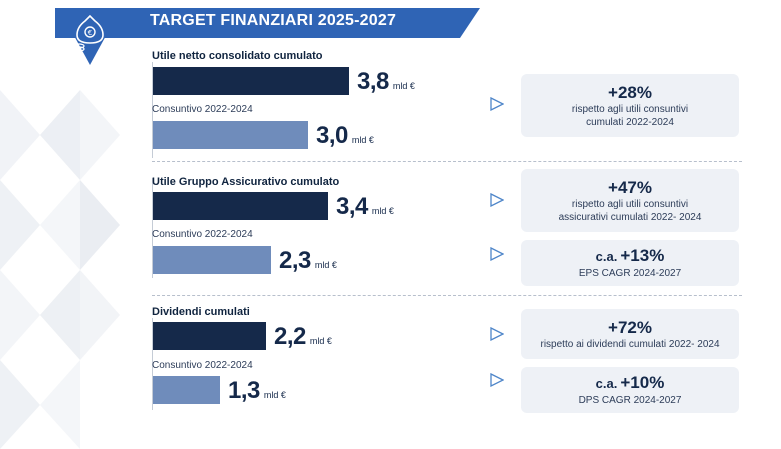 This screenshot has width=781, height=449. Describe the element at coordinates (209, 336) in the screenshot. I see `bar-dividendi-target` at that location.